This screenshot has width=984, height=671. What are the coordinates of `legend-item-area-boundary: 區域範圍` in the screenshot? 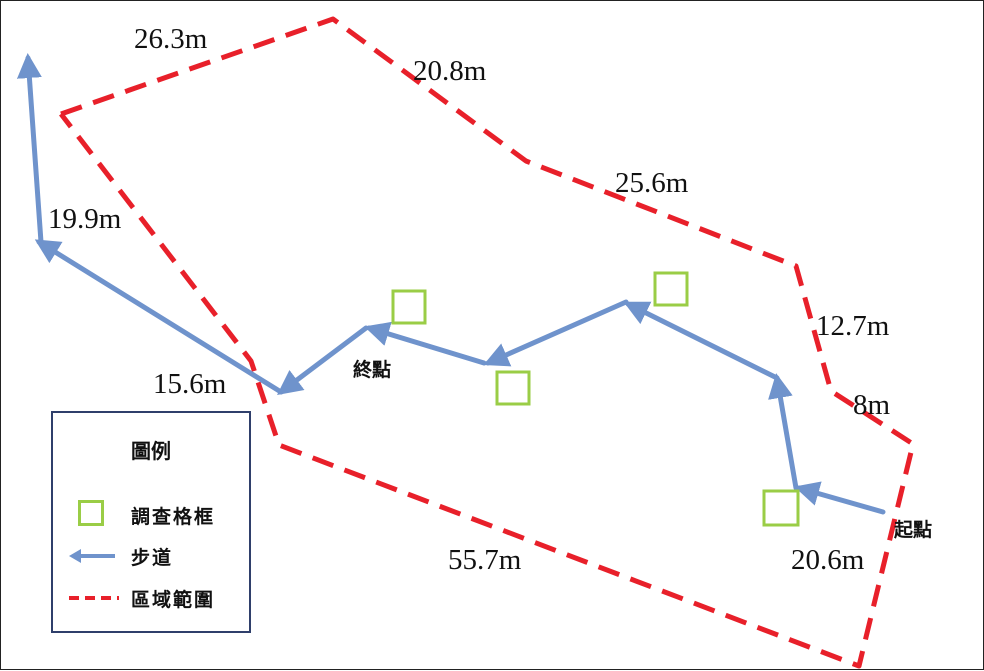 It's located at (141, 598).